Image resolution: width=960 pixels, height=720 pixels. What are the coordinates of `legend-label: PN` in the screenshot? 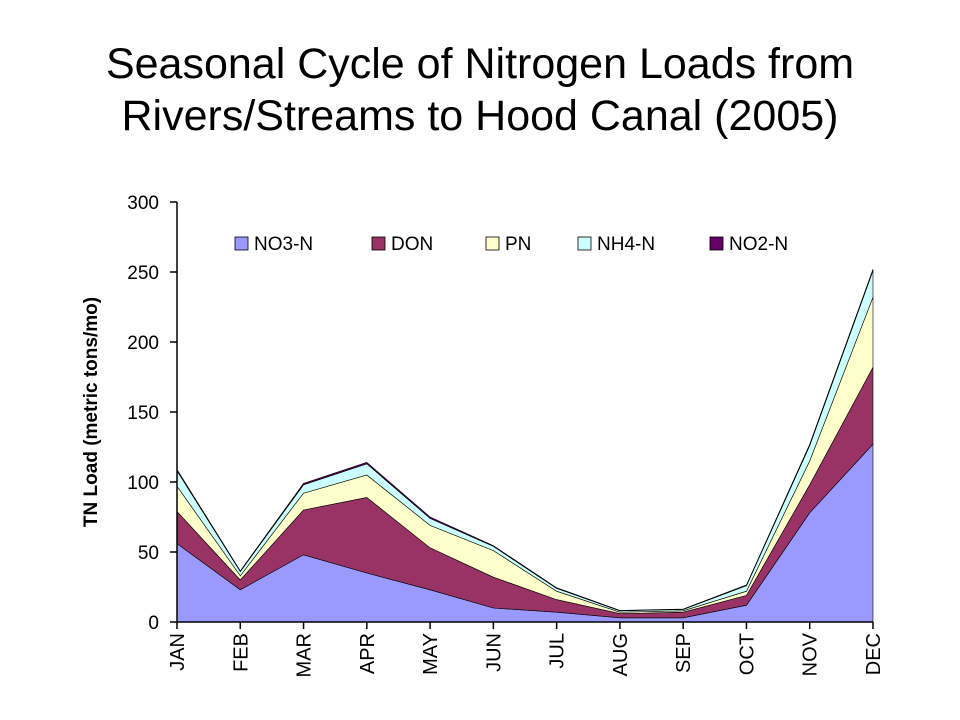 It's located at (518, 244).